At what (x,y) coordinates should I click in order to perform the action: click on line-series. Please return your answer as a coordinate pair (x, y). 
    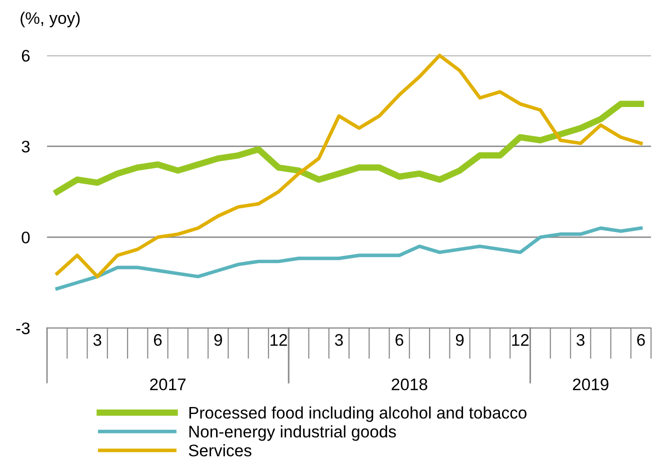
    Looking at the image, I should click on (349, 258).